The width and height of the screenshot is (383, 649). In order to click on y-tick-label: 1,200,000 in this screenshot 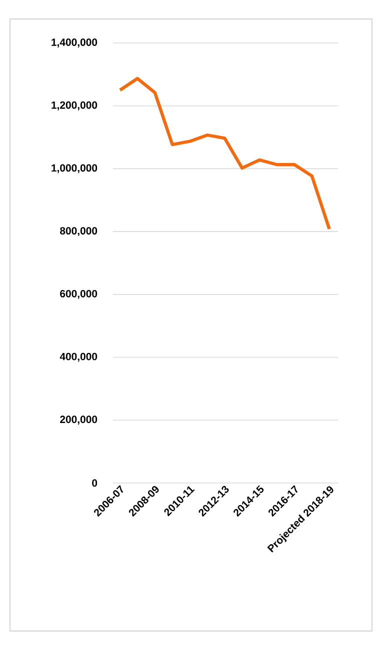, I will do `click(75, 105)`.